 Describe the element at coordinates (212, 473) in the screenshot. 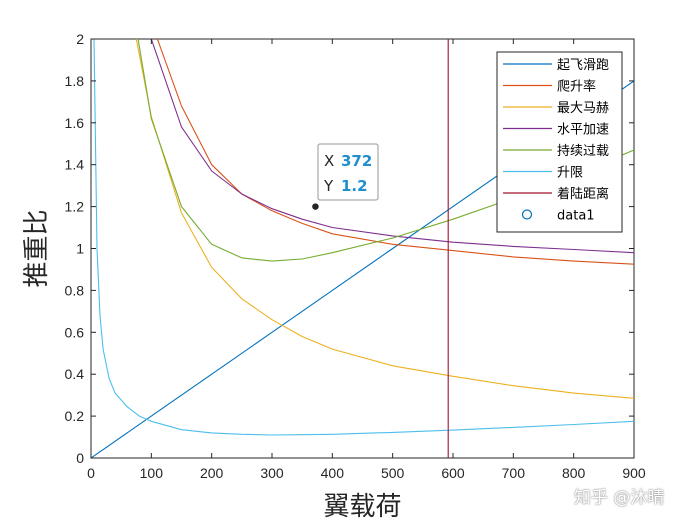

I see `x-tick-label: 200` at that location.